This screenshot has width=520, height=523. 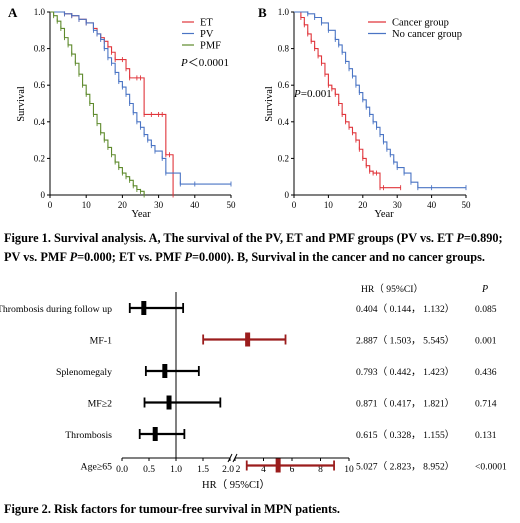 What do you see at coordinates (405, 435) in the screenshot?
I see `hr-ci-text: 0.615（ 0.328， 1.155）` at bounding box center [405, 435].